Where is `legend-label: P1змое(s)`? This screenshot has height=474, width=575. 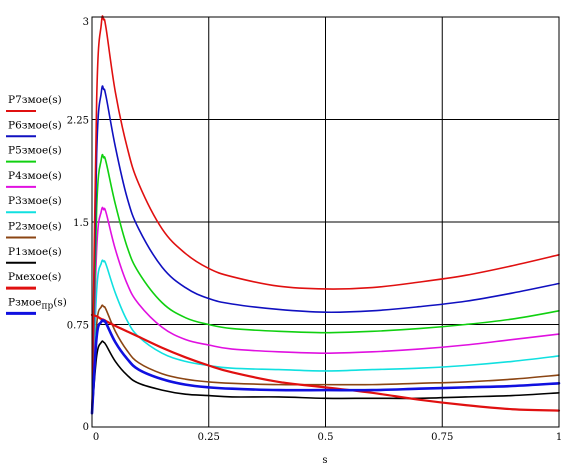 legend-label: P1змое(s) is located at coordinates (35, 252).